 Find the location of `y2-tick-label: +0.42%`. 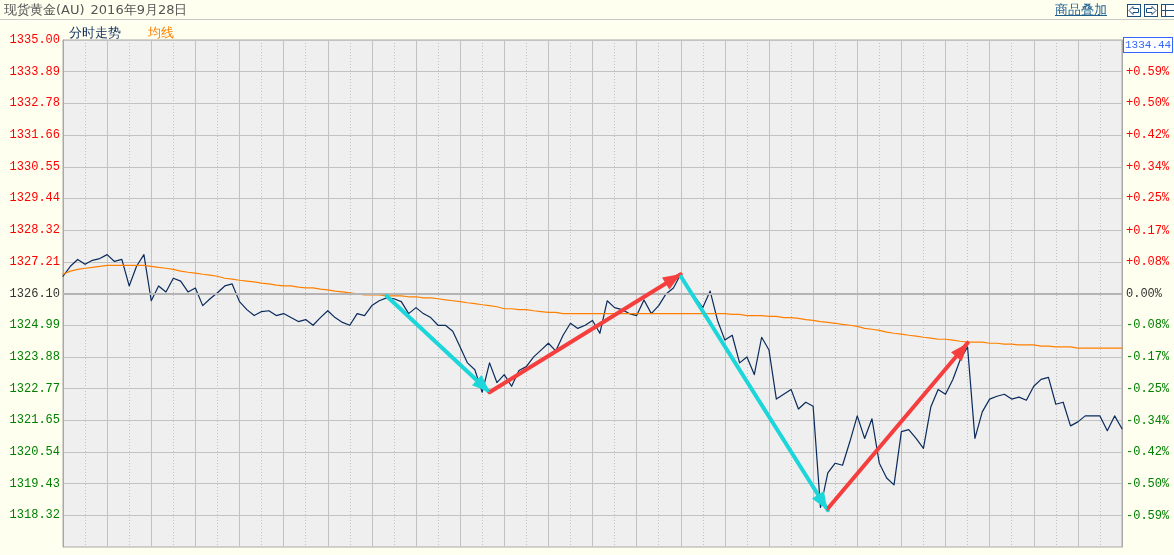

y2-tick-label: +0.42% is located at coordinates (1148, 135).